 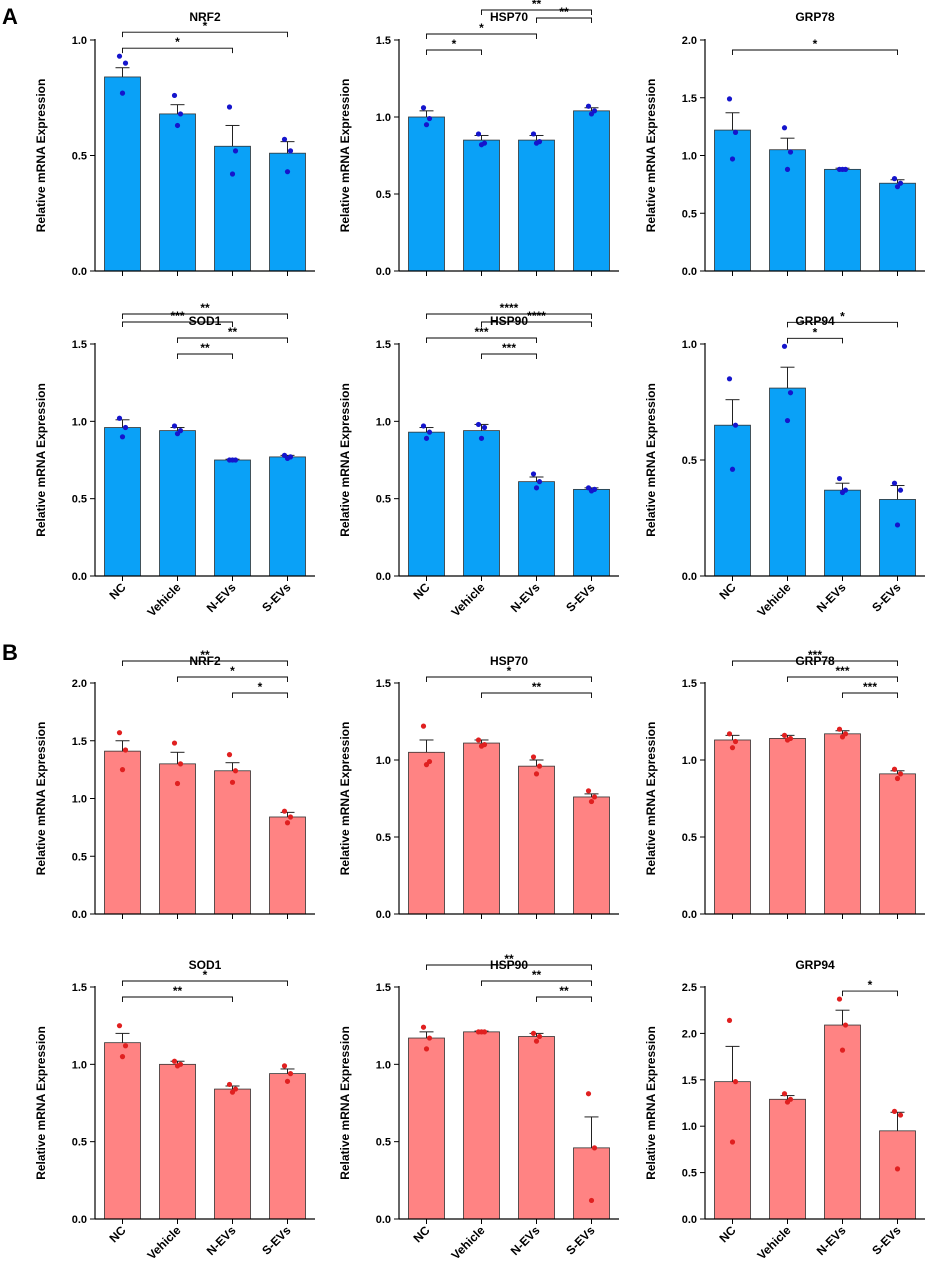 I want to click on x-tick-label: Vehicle, so click(x=163, y=1242).